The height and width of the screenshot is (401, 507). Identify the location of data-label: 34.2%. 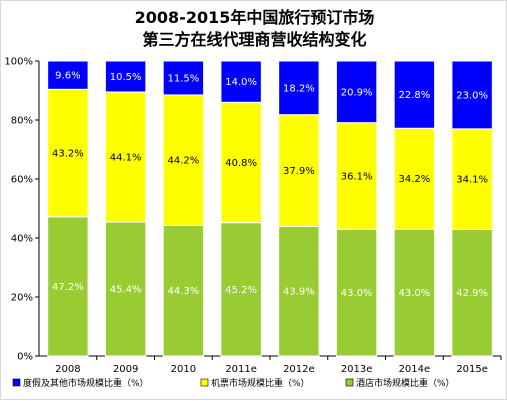
(414, 179).